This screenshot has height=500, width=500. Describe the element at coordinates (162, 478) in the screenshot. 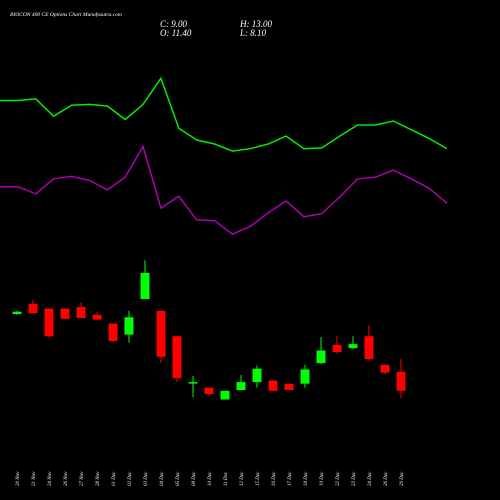

I see `x-tick-label: 04 Dec` at that location.